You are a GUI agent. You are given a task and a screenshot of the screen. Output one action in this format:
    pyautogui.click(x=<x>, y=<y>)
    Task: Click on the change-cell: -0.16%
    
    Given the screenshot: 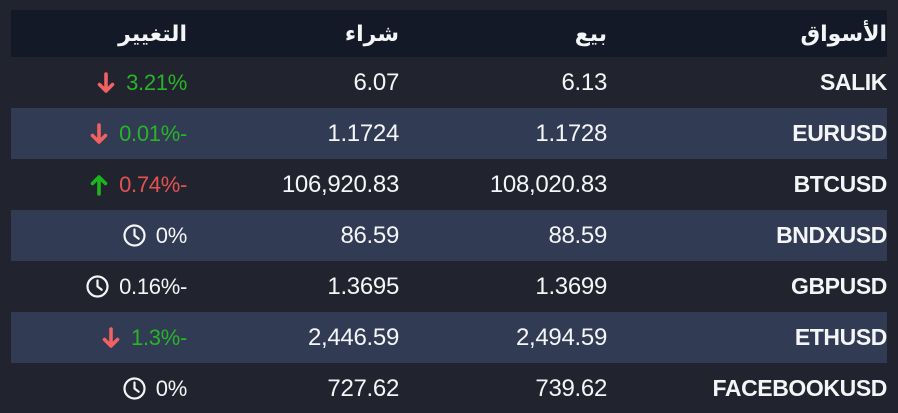 What is the action you would take?
    pyautogui.click(x=99, y=287)
    